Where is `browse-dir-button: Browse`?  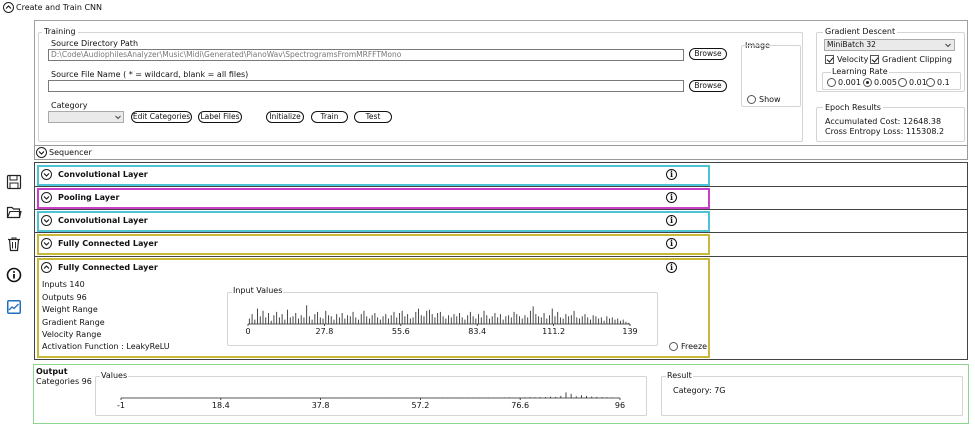 browse-dir-button: Browse is located at coordinates (708, 54).